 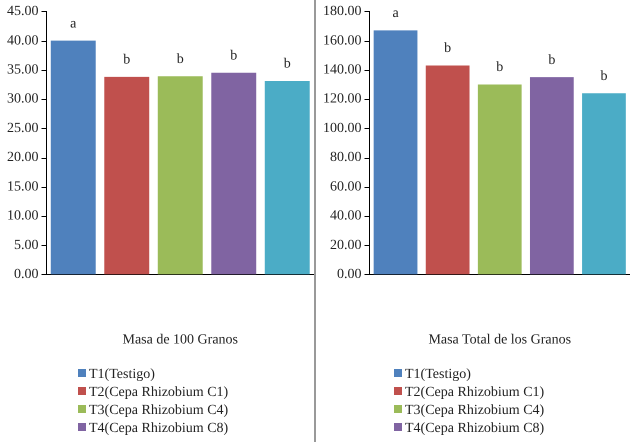 I want to click on y-tick-label: 10.00, so click(x=22, y=216).